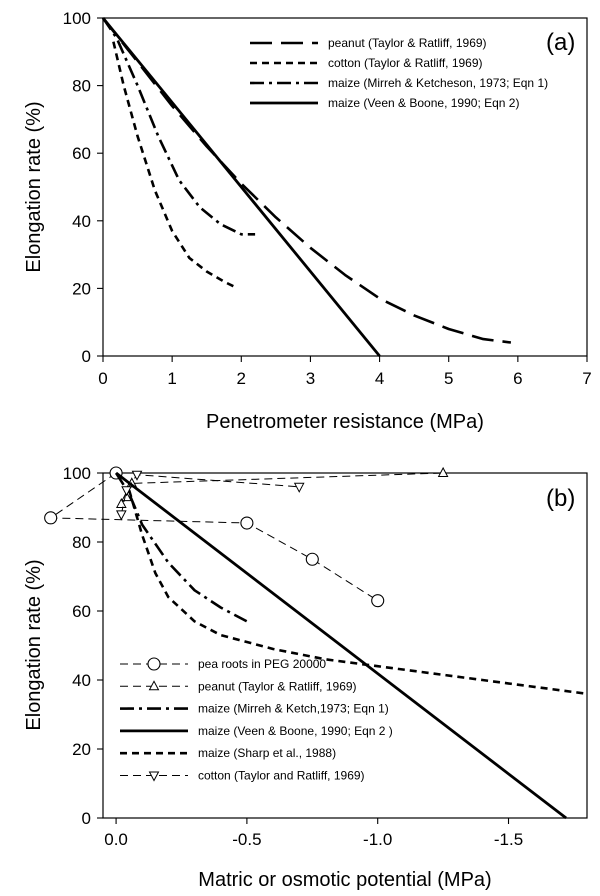 The image size is (600, 896). What do you see at coordinates (81, 611) in the screenshot?
I see `panel-b-y-tick-label: 60` at bounding box center [81, 611].